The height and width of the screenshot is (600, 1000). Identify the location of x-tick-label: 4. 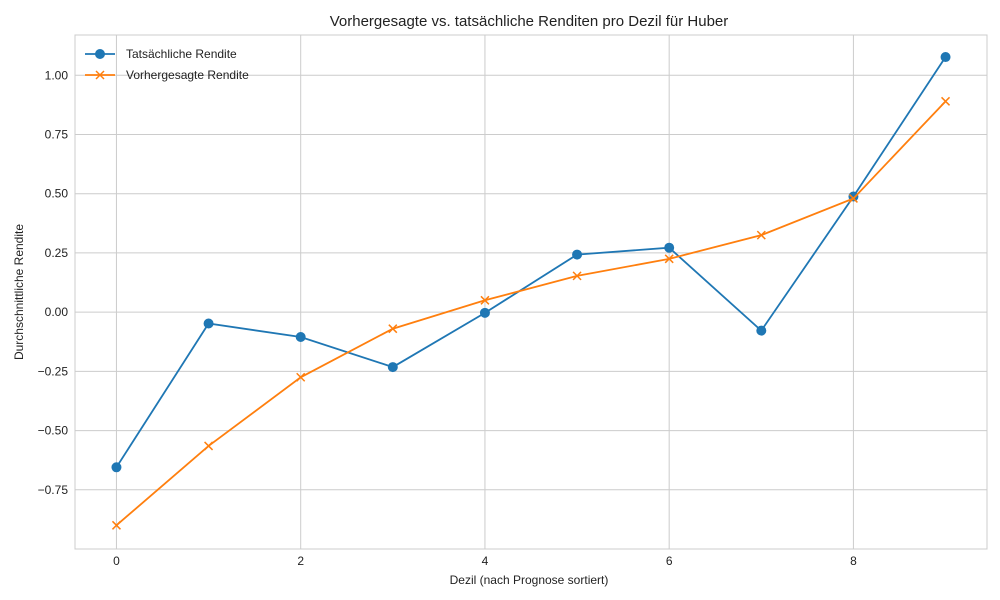
(485, 561).